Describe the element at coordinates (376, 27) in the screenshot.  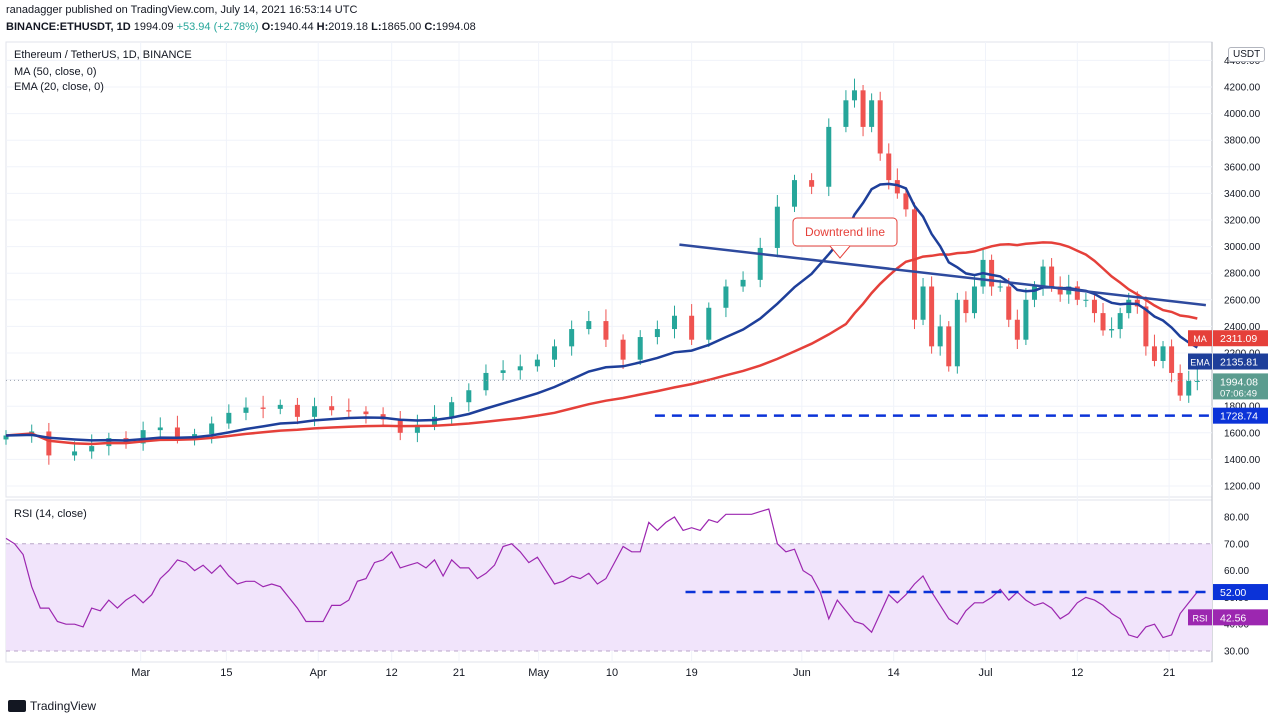
I see `low-label: L:` at that location.